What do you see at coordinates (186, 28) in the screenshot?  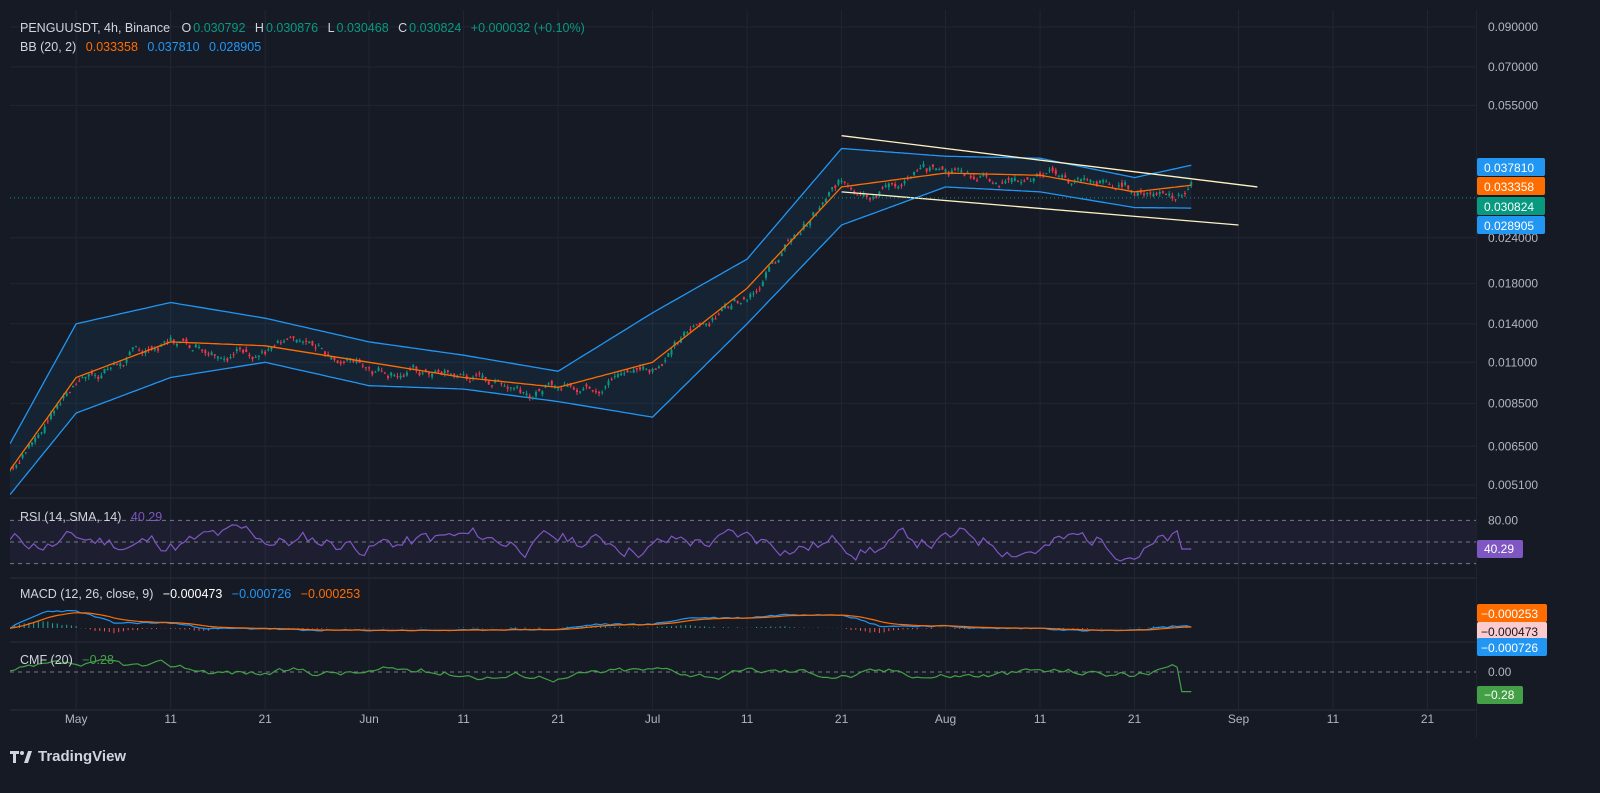 I see `open-label: O` at bounding box center [186, 28].